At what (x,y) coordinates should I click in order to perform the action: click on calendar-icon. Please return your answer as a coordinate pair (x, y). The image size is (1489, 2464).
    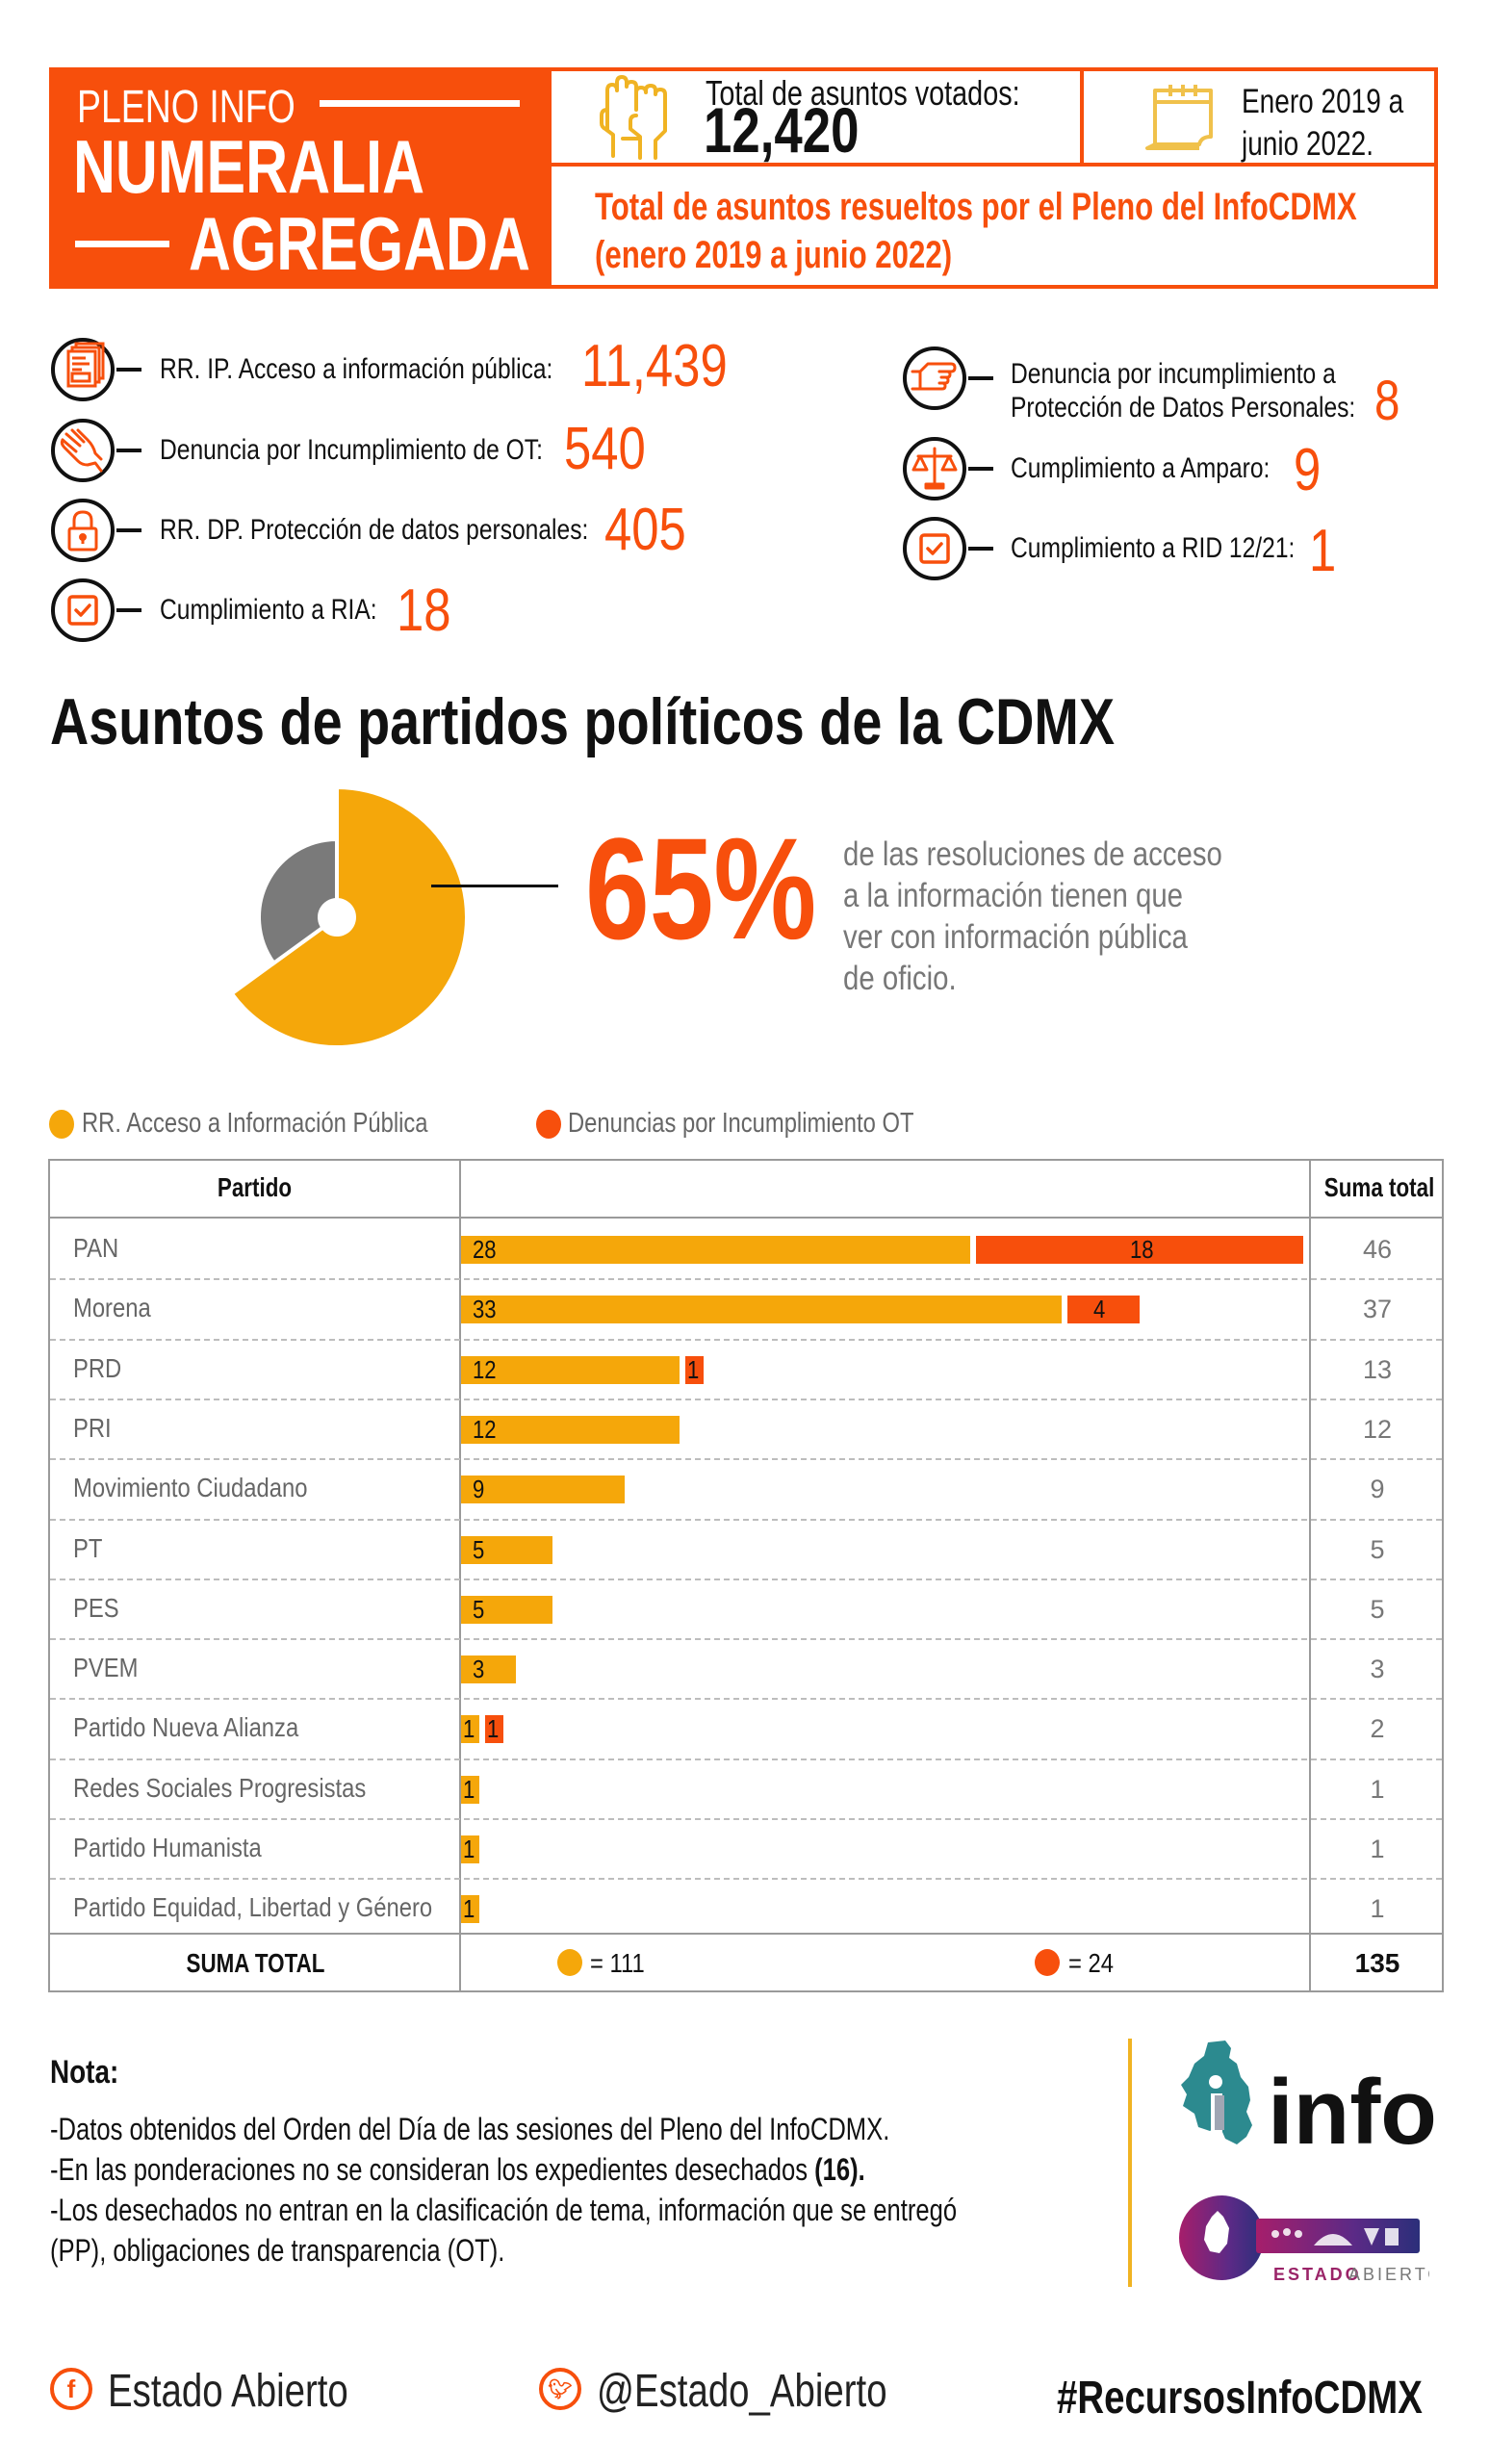
    Looking at the image, I should click on (1179, 117).